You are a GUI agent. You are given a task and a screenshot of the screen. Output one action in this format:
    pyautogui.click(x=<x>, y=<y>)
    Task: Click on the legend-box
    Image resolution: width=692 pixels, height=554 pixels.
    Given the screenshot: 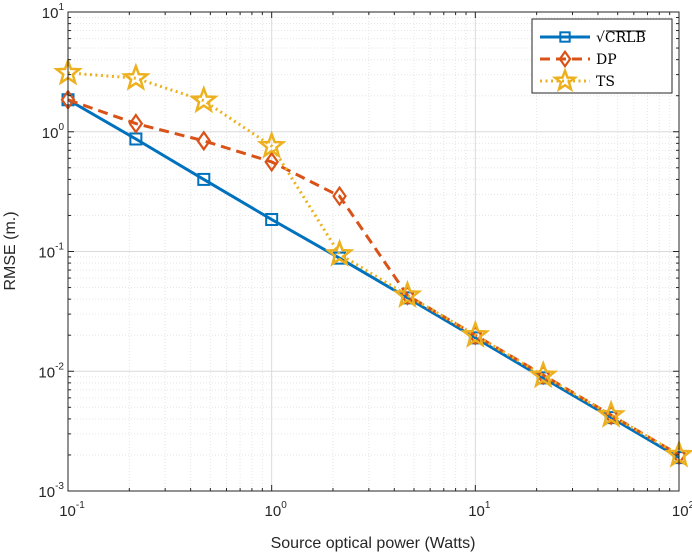 What is the action you would take?
    pyautogui.click(x=602, y=56)
    